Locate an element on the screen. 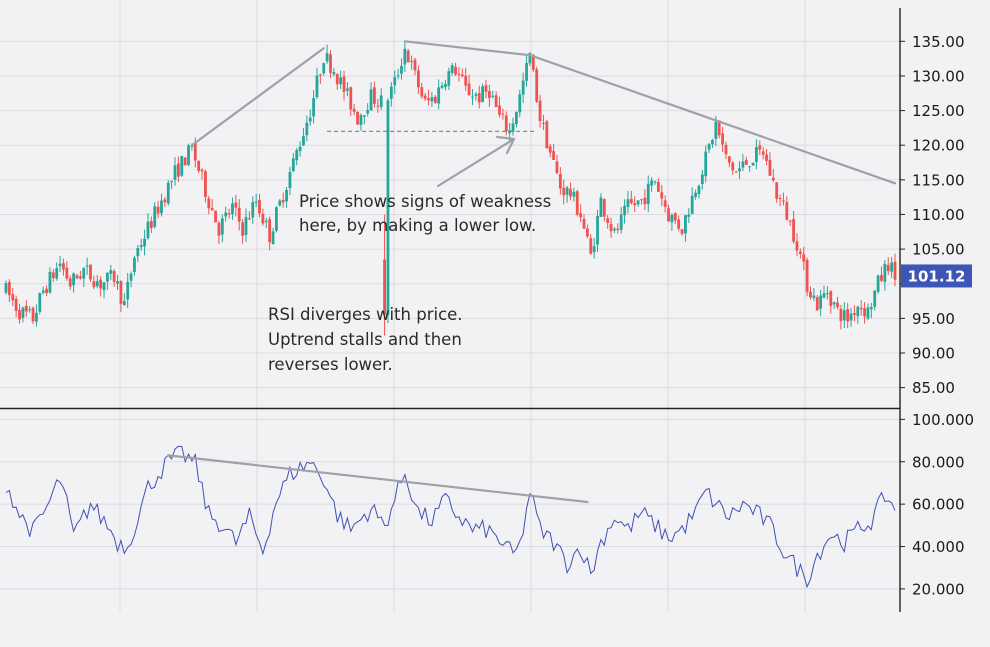 The width and height of the screenshot is (990, 647). last-price-badge-box is located at coordinates (936, 276).